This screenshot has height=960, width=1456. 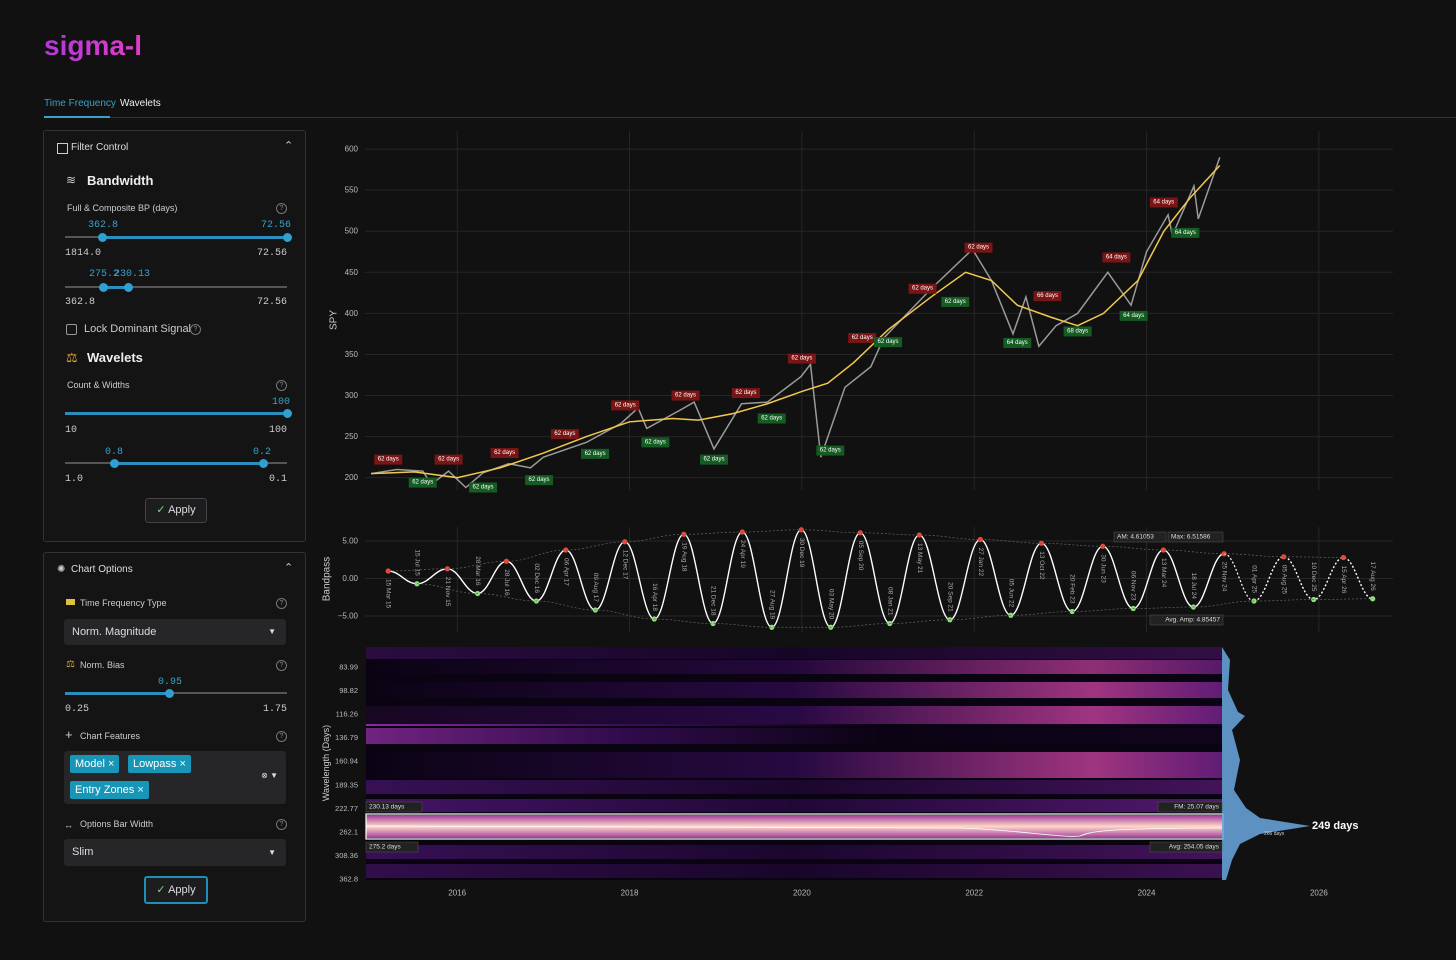 What do you see at coordinates (103, 225) in the screenshot?
I see `slider-value: 362.8` at bounding box center [103, 225].